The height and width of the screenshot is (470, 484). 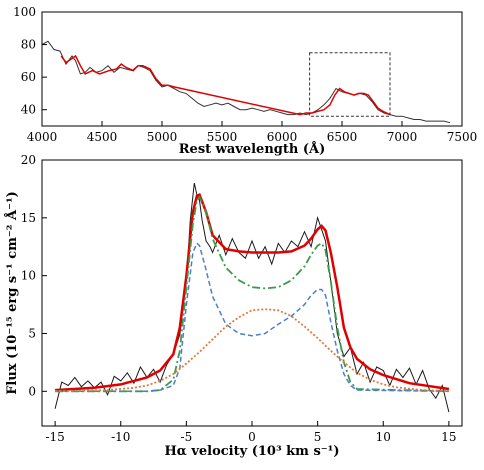 I want to click on top-y-tick-label: 100, so click(x=24, y=12).